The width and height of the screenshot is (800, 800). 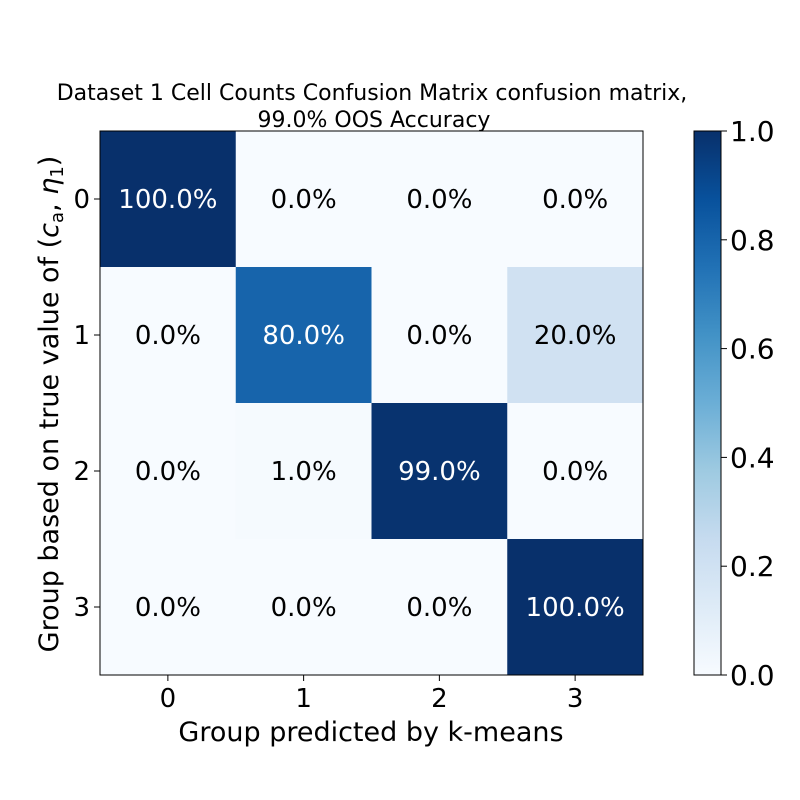 I want to click on heatmap-cell-r1-c1, so click(x=303, y=335).